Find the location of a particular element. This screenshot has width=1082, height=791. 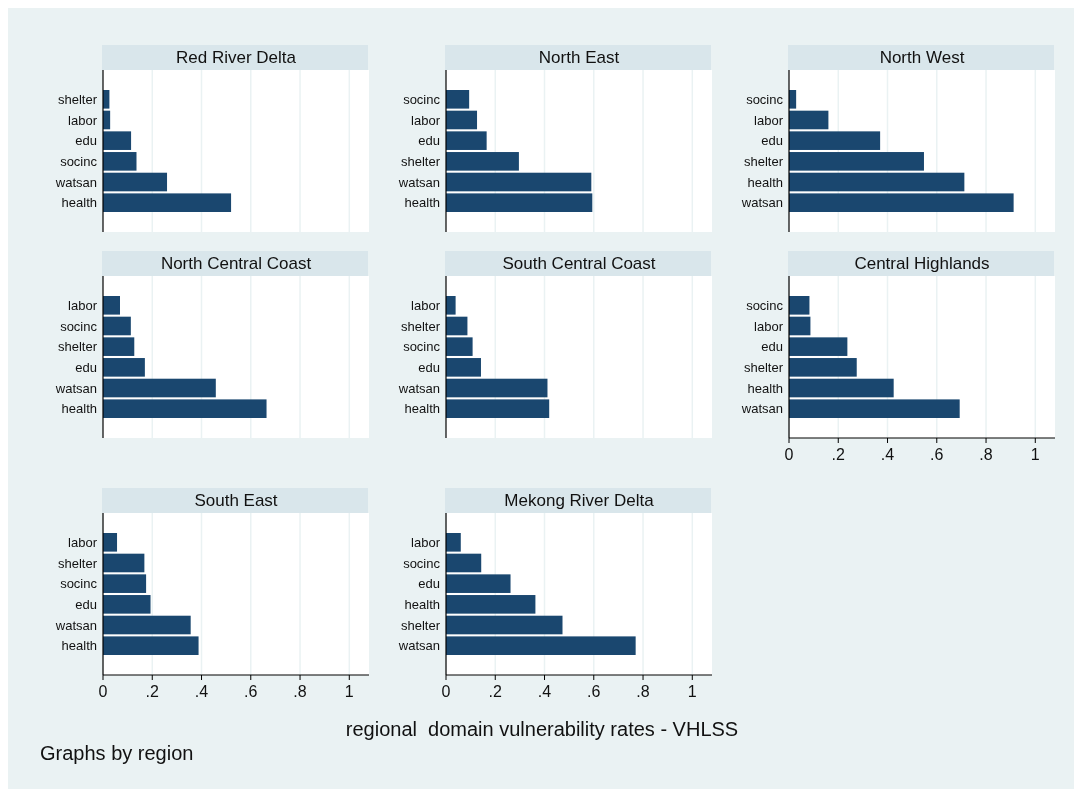

chart-title: Central Highlands is located at coordinates (922, 264).